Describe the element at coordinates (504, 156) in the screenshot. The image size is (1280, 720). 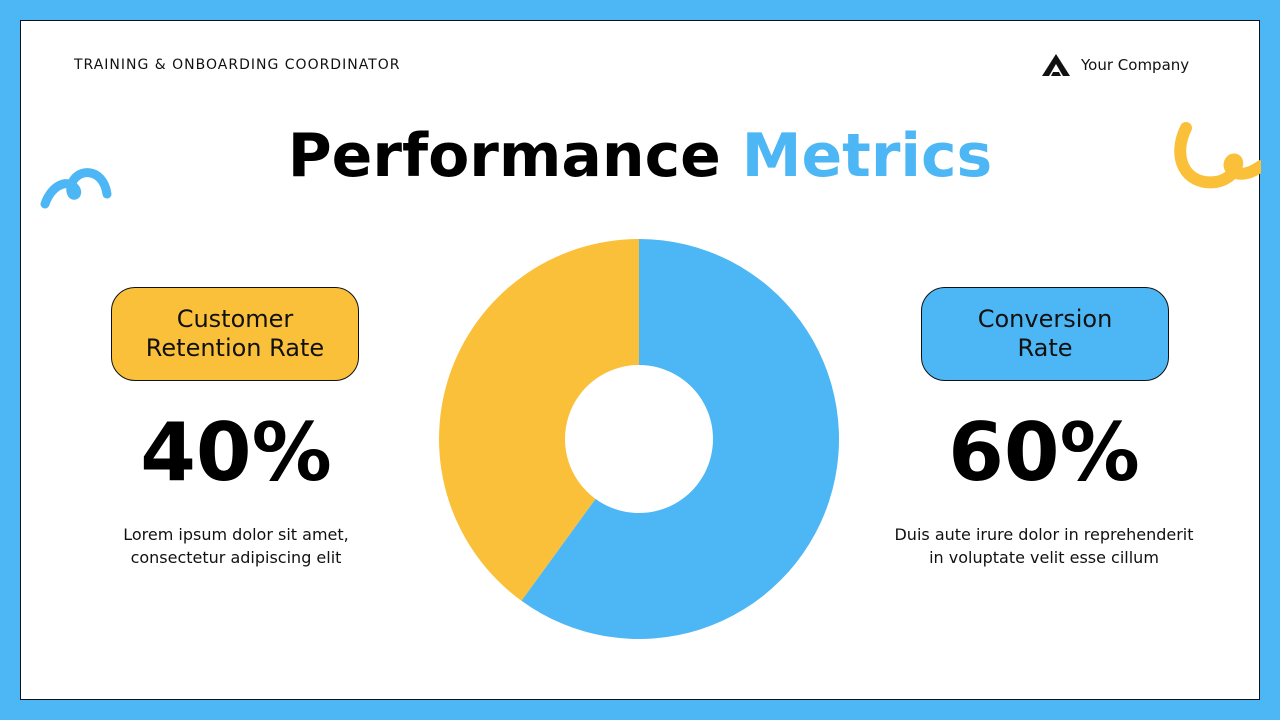
I see `title-main: Performance` at that location.